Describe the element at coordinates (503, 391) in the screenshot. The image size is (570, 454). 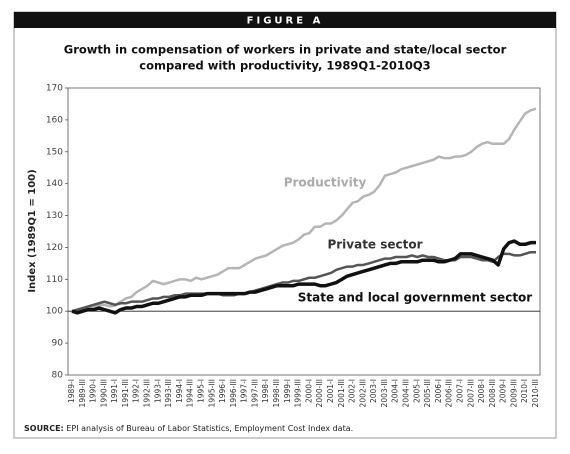
I see `x-tick-label: 2009-I` at that location.